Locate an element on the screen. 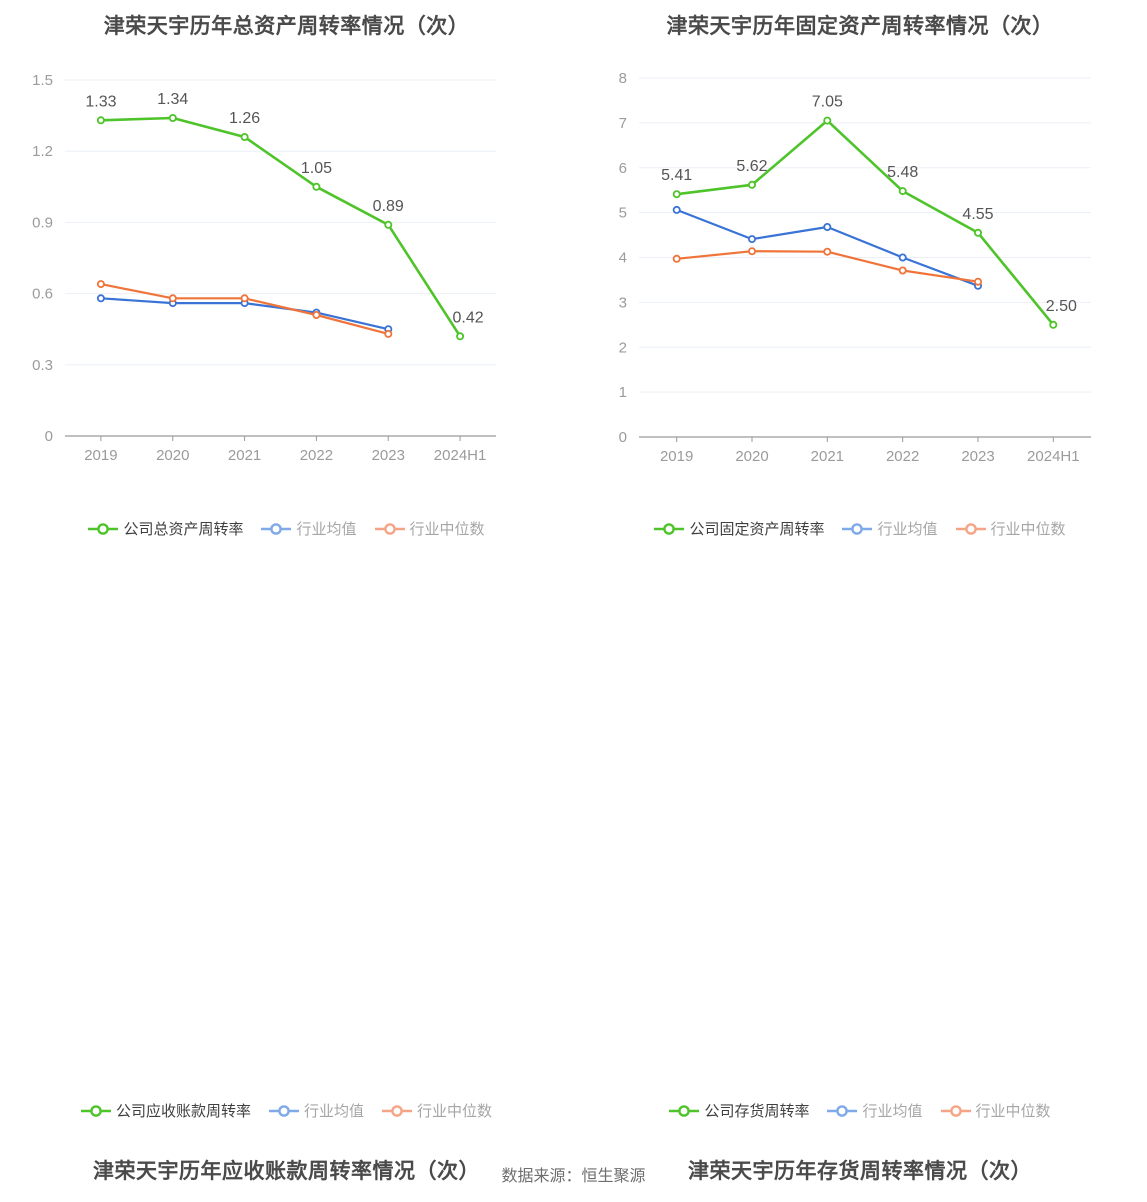 This screenshot has height=1202, width=1147. y-axis-tick-label: 4 is located at coordinates (623, 258).